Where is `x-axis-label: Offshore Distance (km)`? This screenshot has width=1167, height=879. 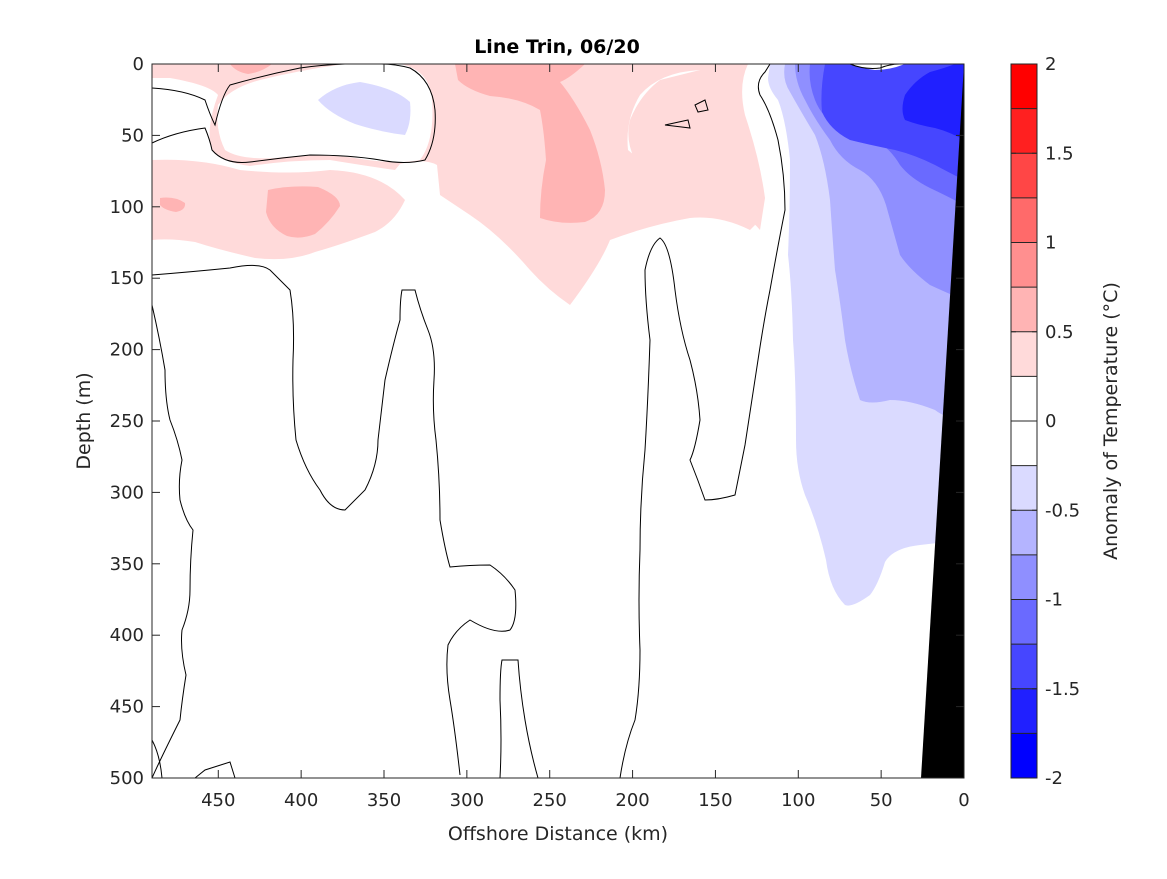
x-axis-label: Offshore Distance (km) is located at coordinates (558, 834).